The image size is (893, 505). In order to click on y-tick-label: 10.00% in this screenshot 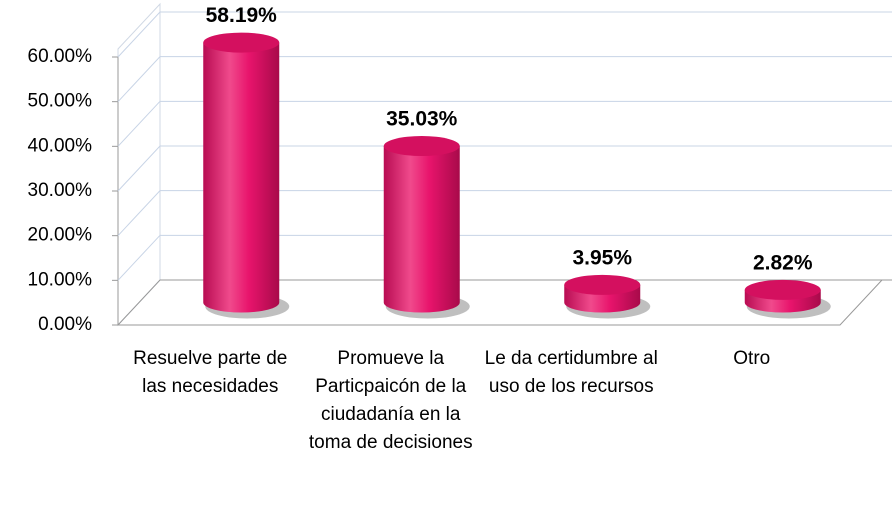, I will do `click(60, 279)`.